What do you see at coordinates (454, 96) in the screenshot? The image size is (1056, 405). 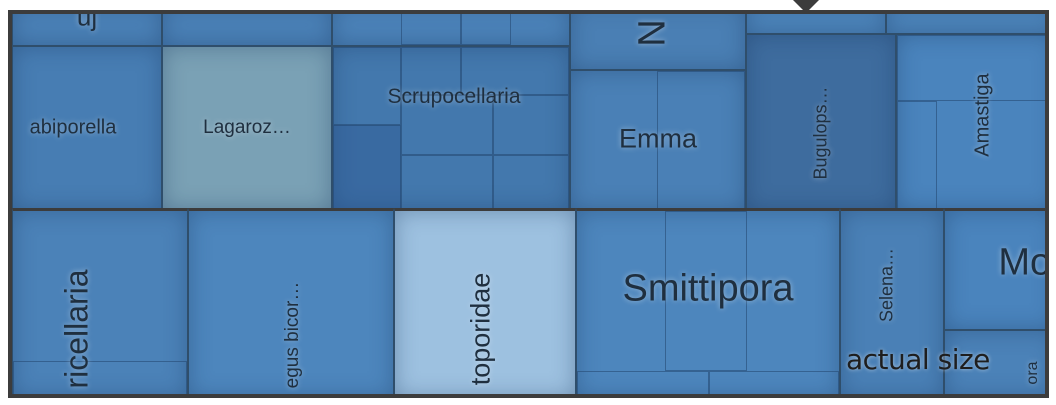 I see `tile-label: Scrupocellaria` at bounding box center [454, 96].